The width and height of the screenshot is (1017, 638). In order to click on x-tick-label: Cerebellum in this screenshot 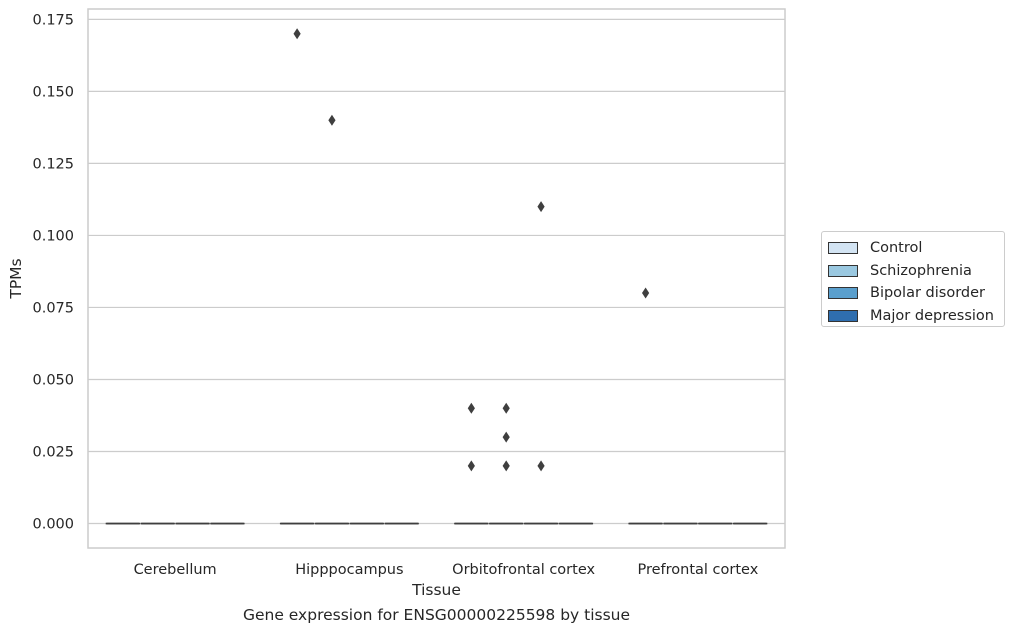, I will do `click(175, 570)`.